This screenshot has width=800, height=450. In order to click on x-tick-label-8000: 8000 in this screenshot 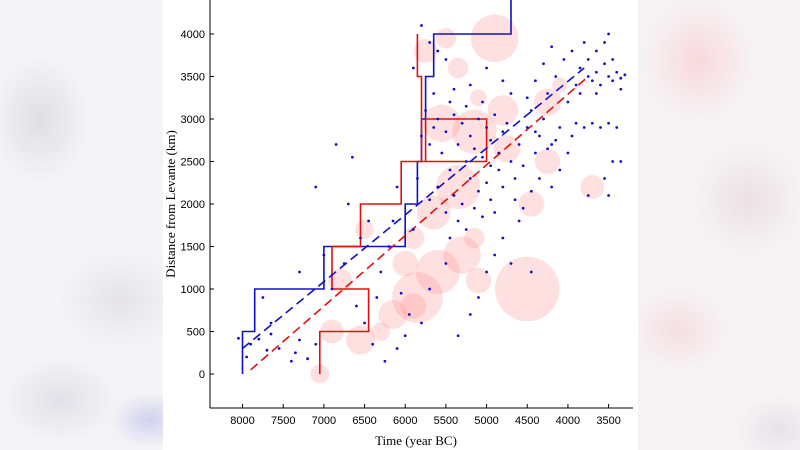, I will do `click(242, 421)`.